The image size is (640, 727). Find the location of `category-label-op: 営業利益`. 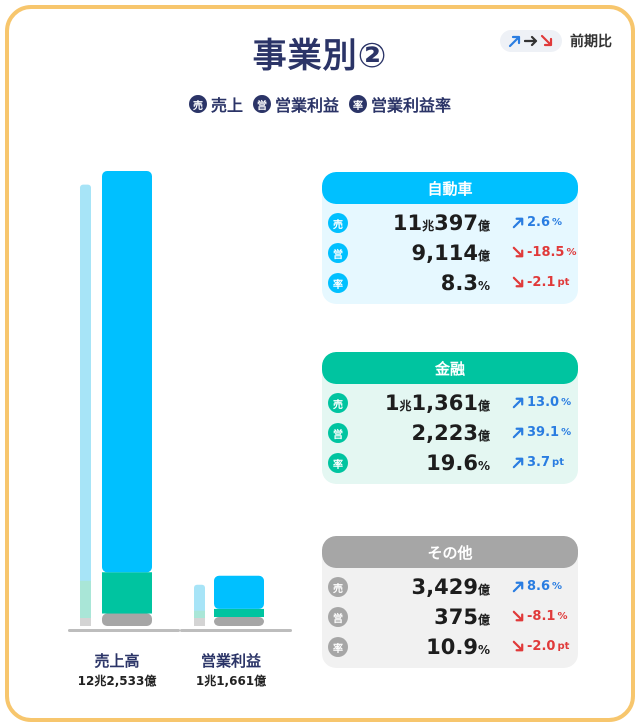

category-label-op: 営業利益 is located at coordinates (230, 661).